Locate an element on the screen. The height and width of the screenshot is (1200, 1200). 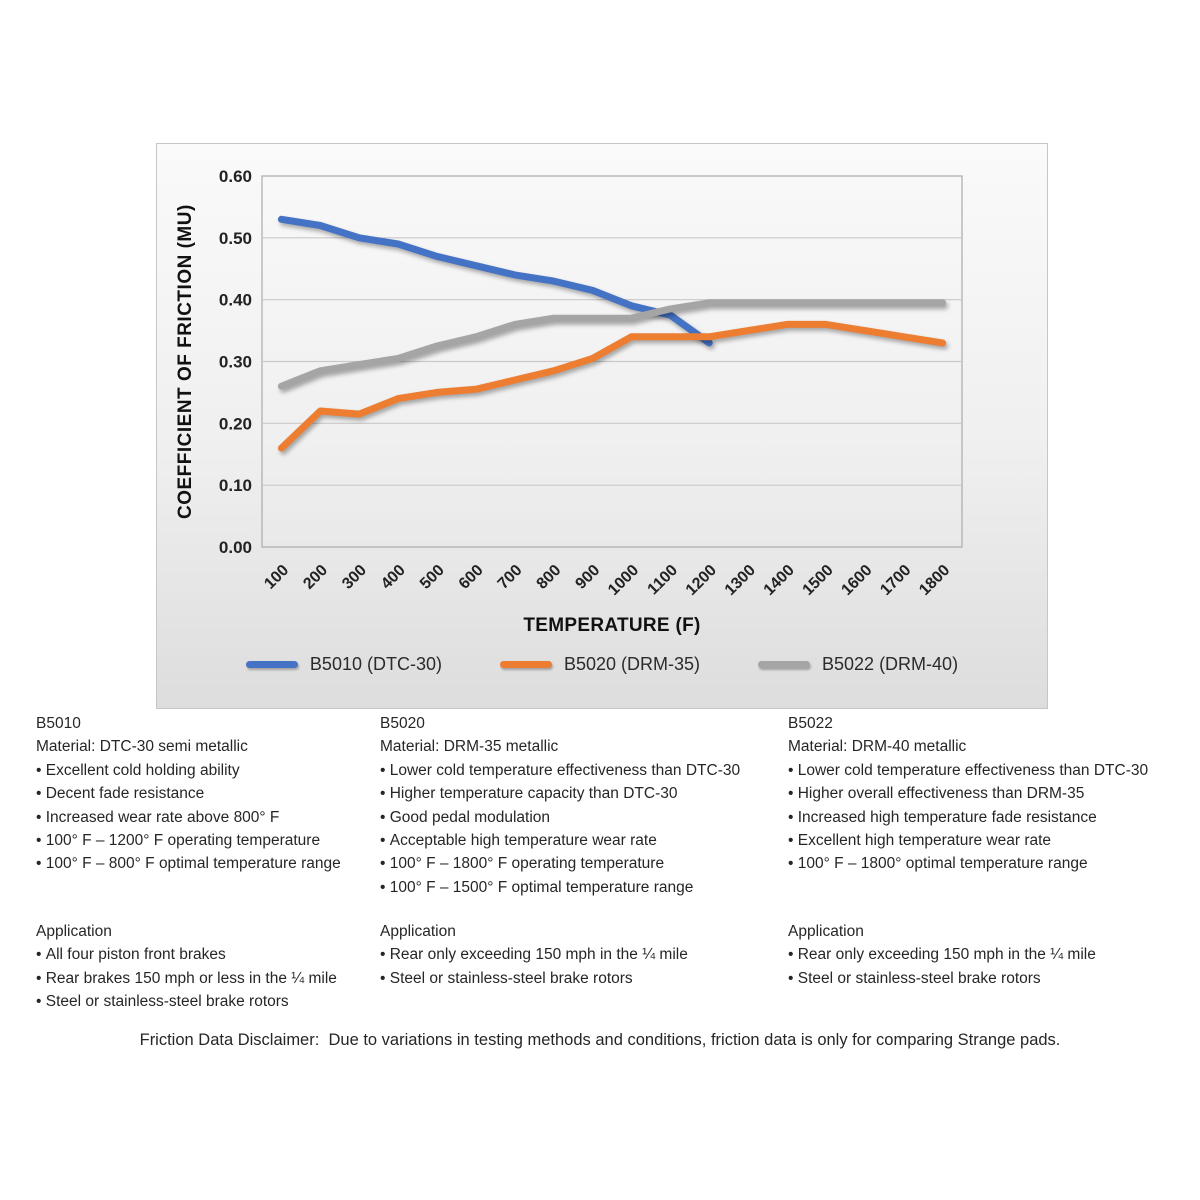
product-material: Material: DTC-30 semi metallic is located at coordinates (142, 747).